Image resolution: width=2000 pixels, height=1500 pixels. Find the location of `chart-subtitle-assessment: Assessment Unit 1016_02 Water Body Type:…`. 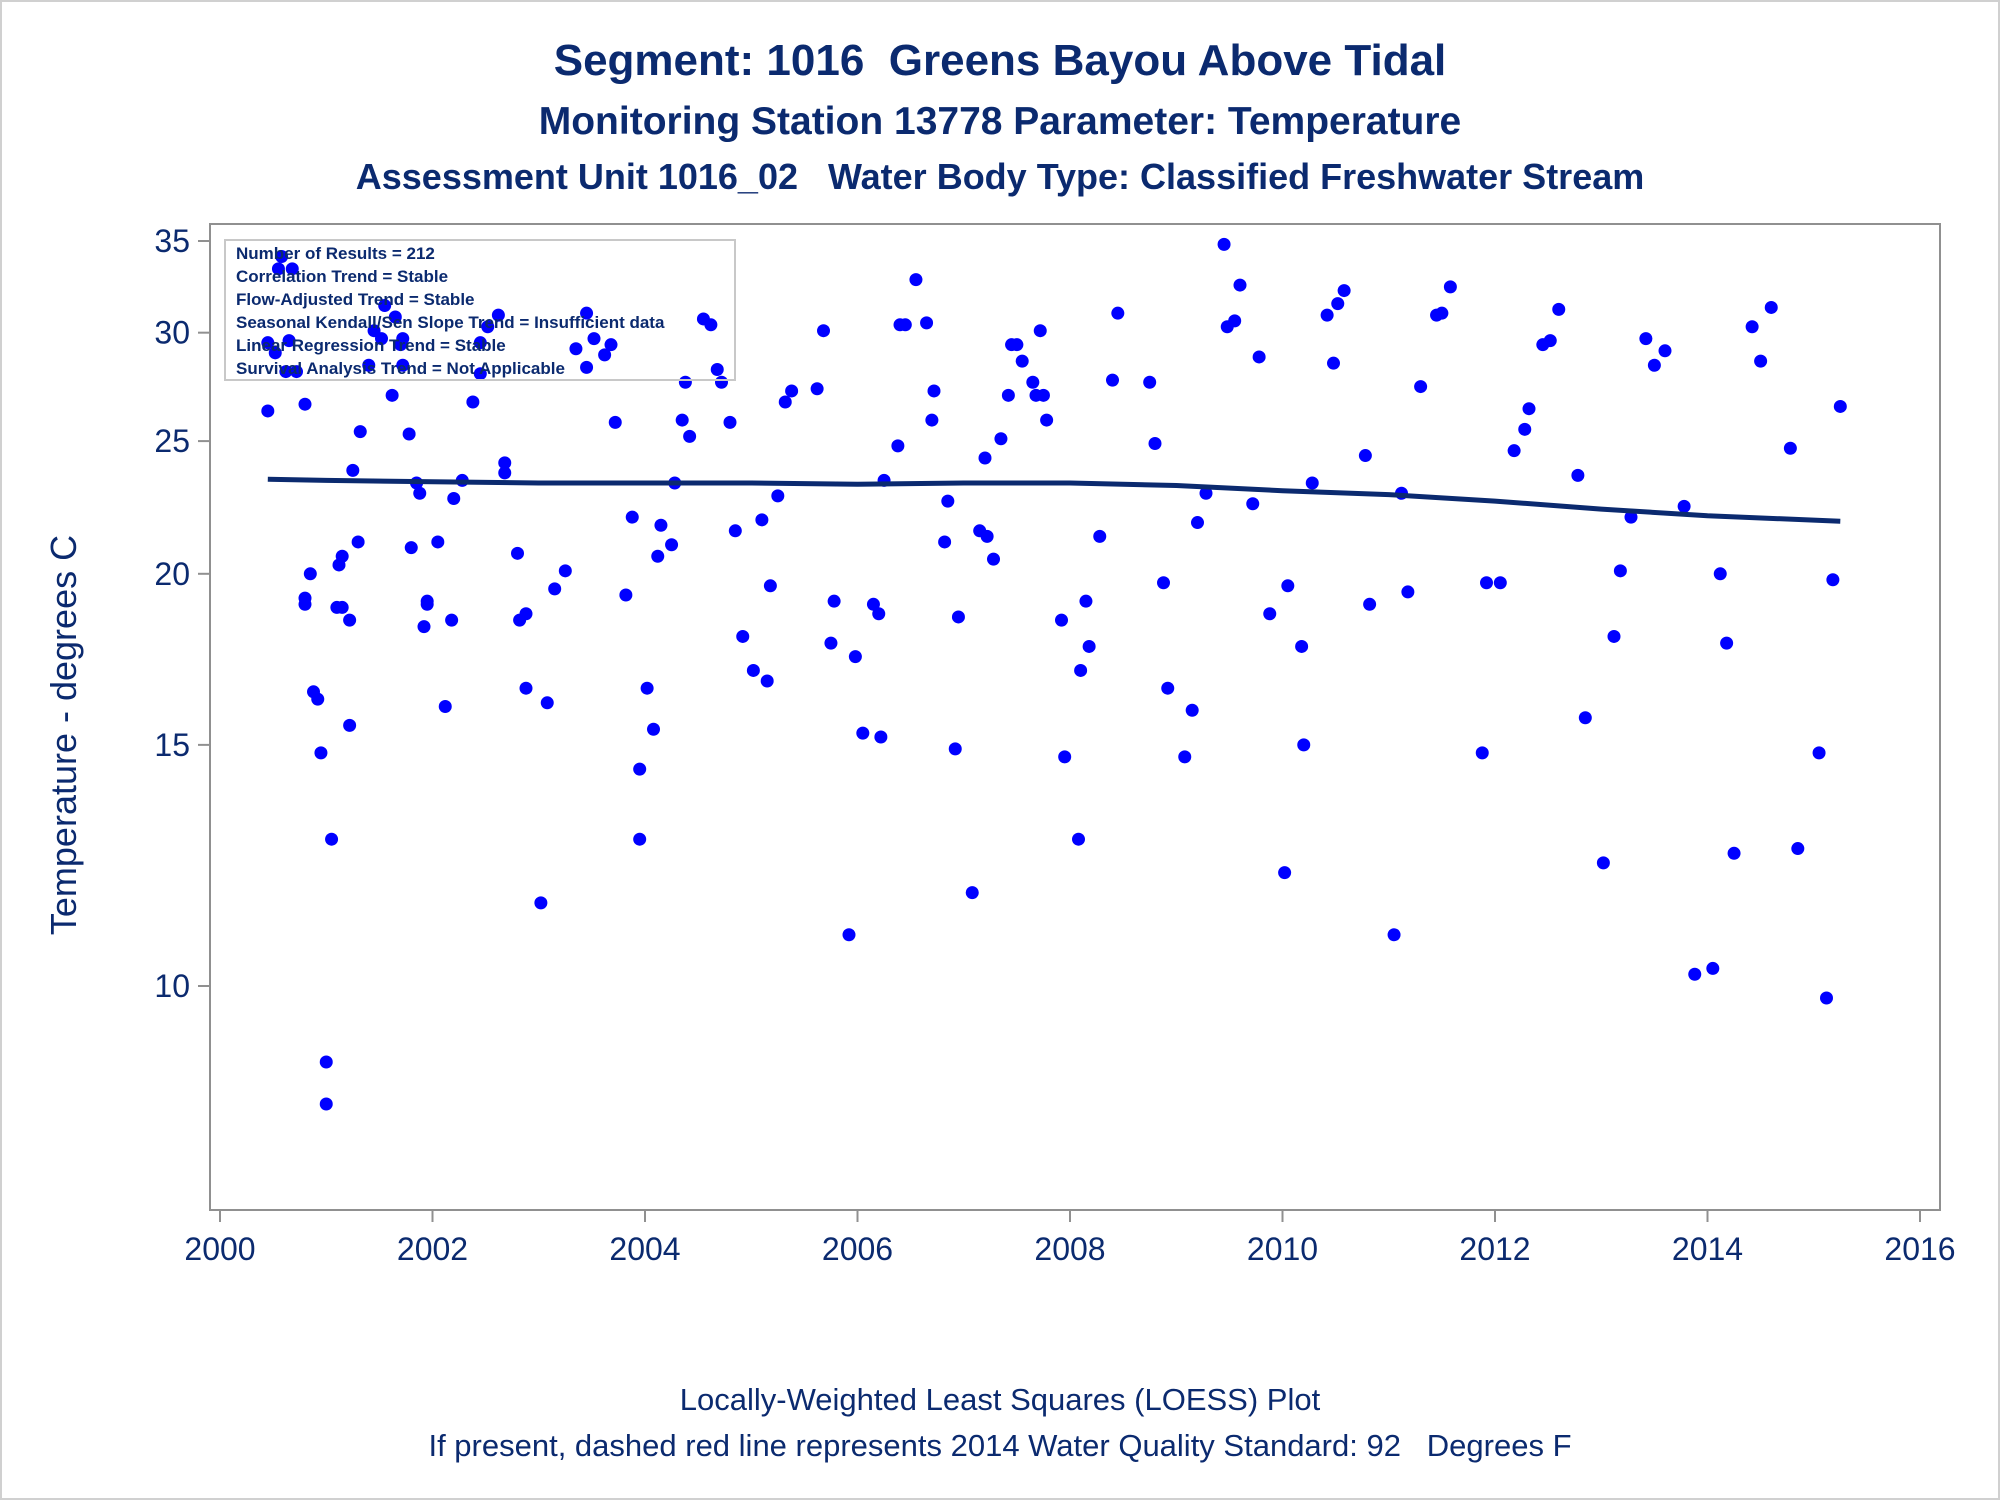

chart-subtitle-assessment: Assessment Unit 1016_02 Water Body Type:… is located at coordinates (1000, 176).